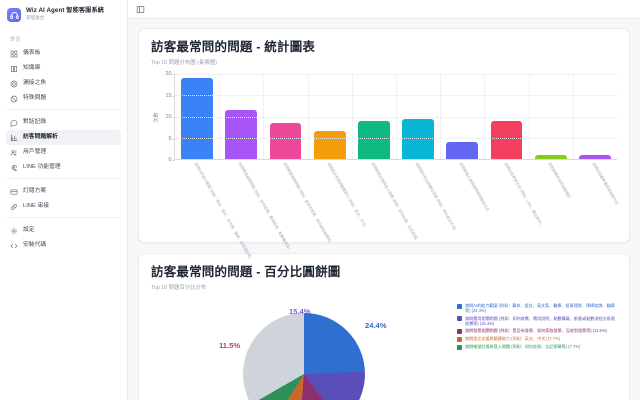 The height and width of the screenshot is (400, 640). I want to click on panel-left-icon, so click(140, 9).